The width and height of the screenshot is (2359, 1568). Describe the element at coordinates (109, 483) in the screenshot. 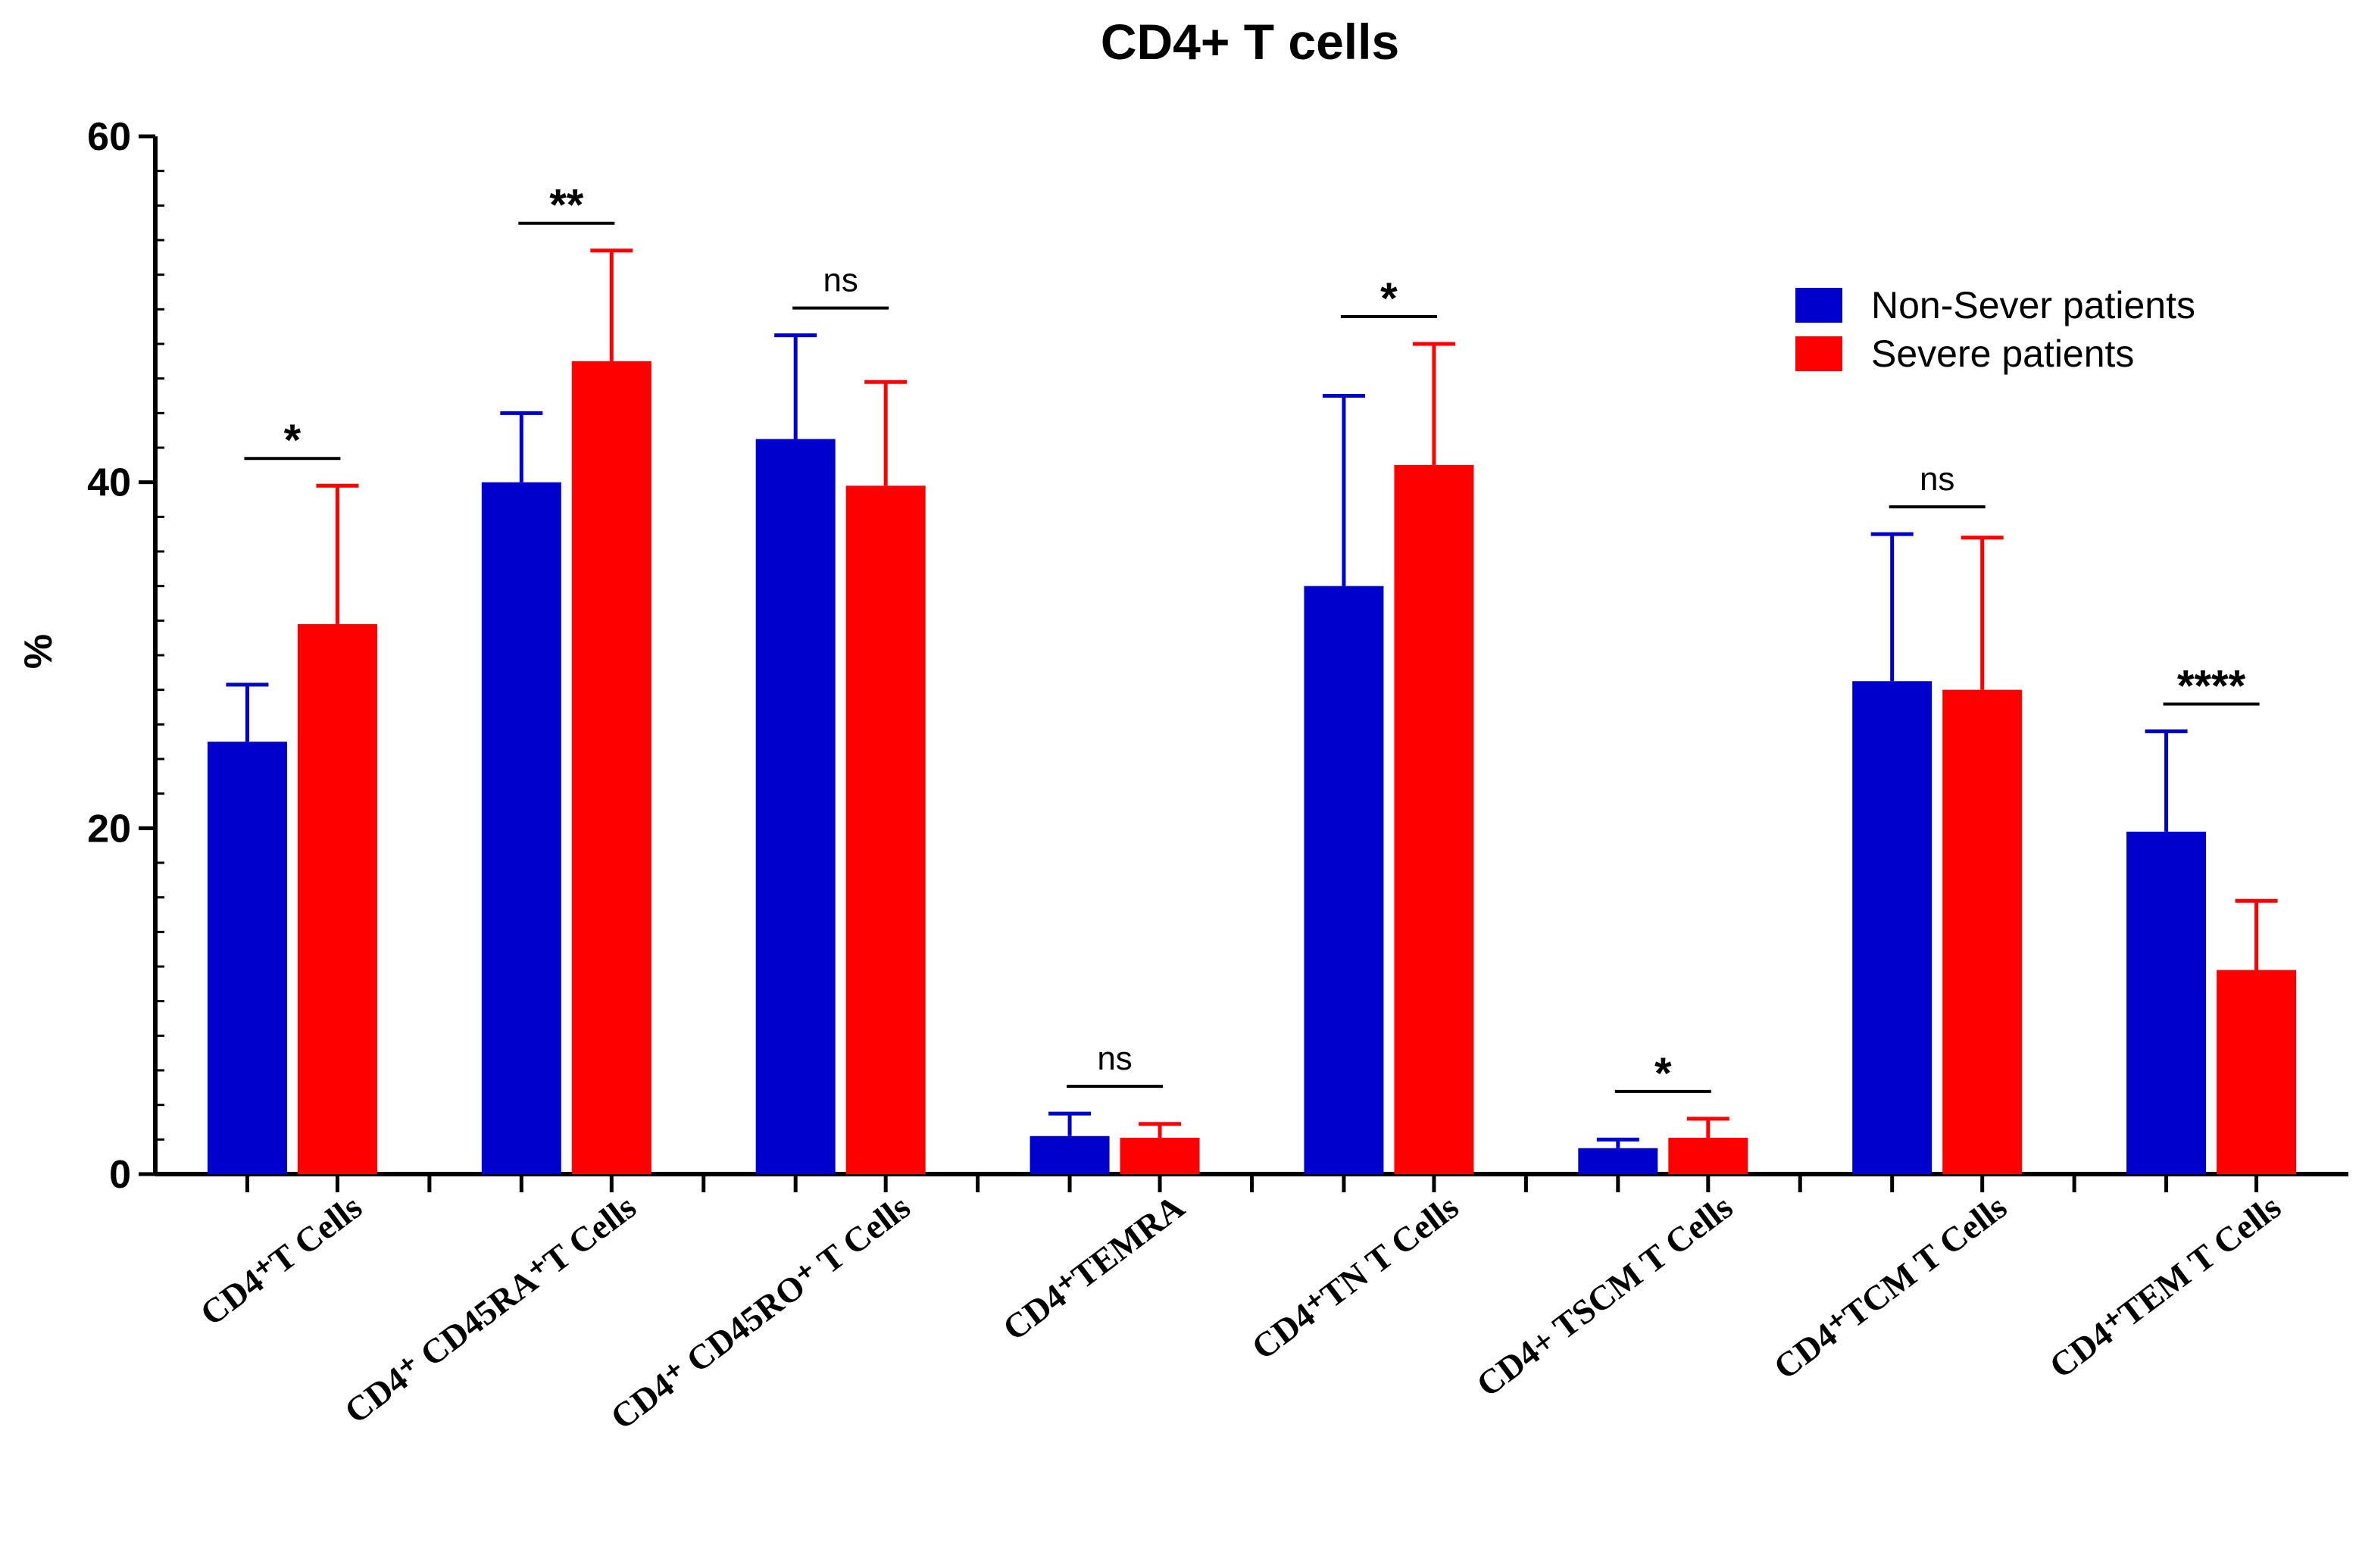

I see `y-tick-label: 40` at that location.